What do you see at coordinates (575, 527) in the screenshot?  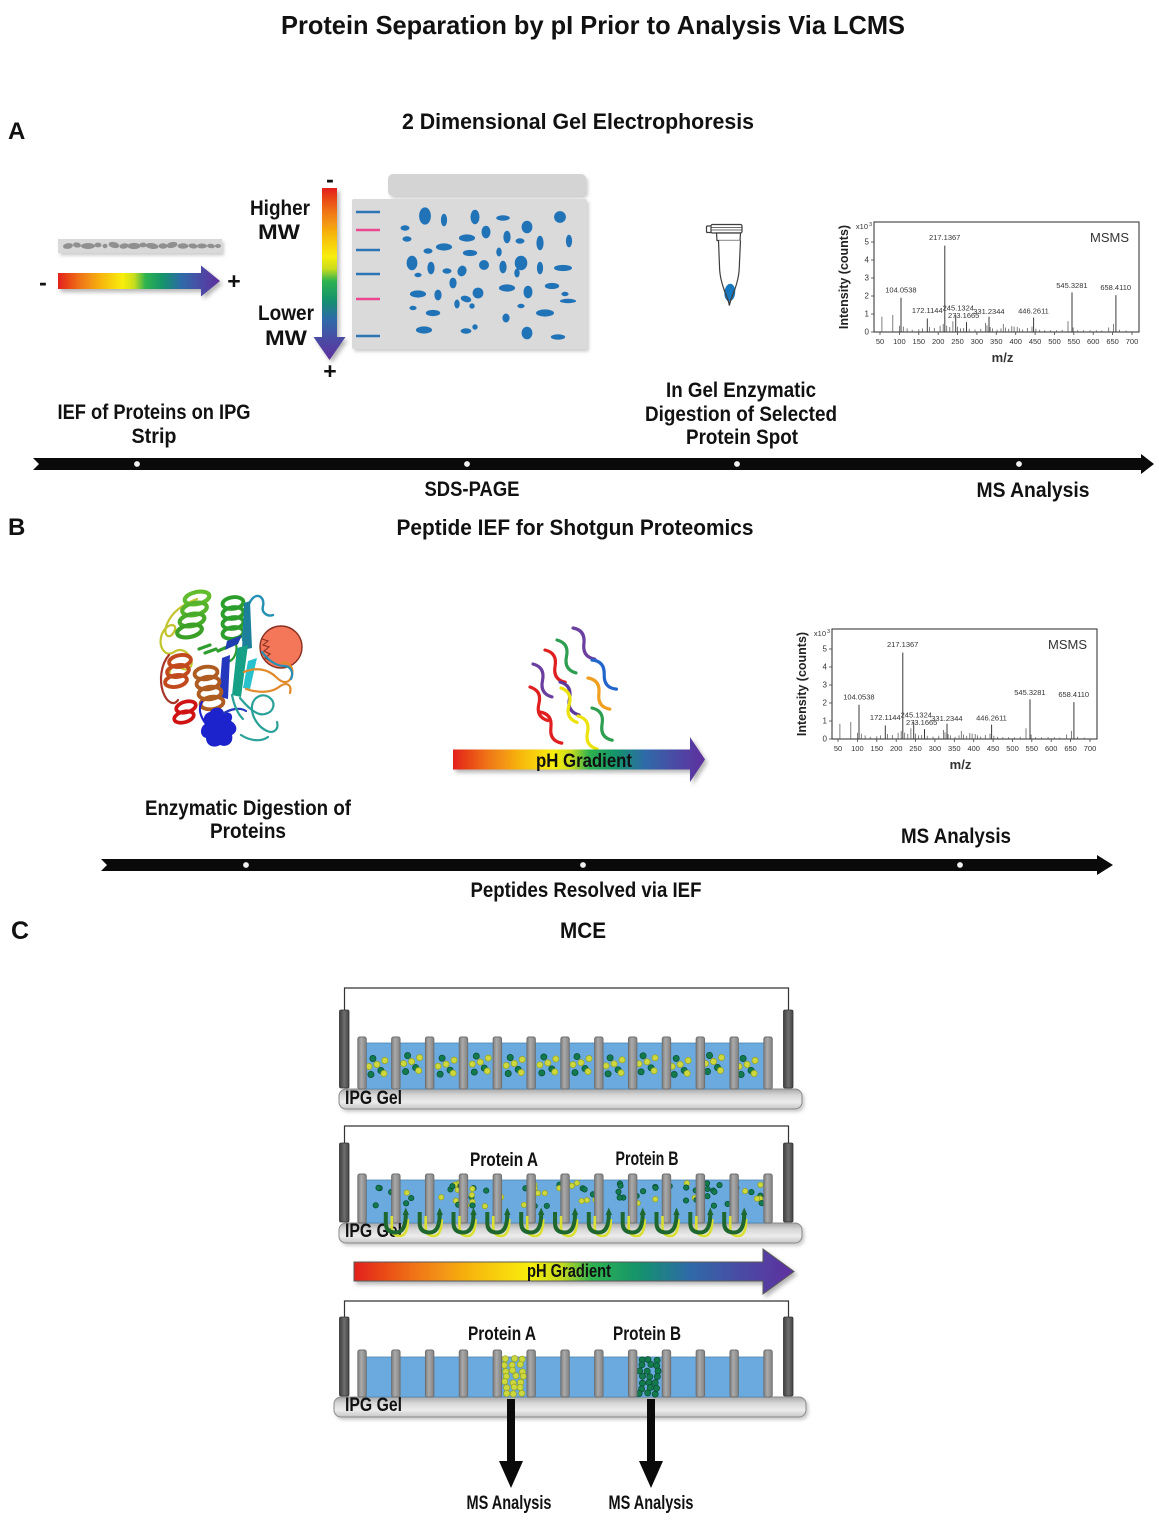 I see `svg-text:Peptide IEF for Shotgun Proteo: Peptide IEF for Shotgun Proteomics` at bounding box center [575, 527].